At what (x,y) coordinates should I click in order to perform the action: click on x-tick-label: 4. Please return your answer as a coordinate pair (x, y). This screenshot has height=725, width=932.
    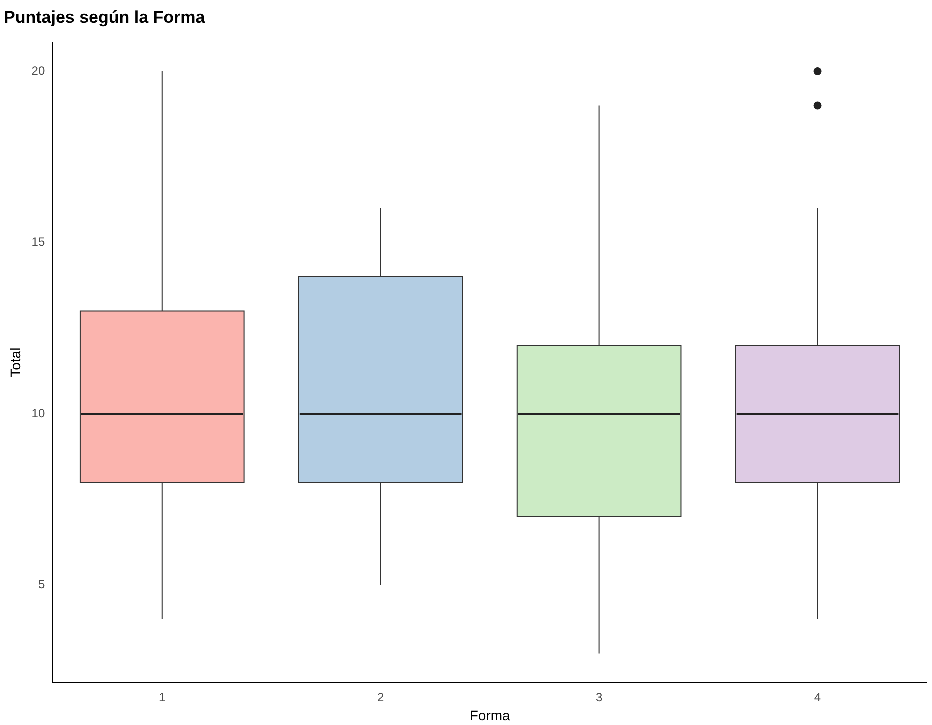
    Looking at the image, I should click on (818, 697).